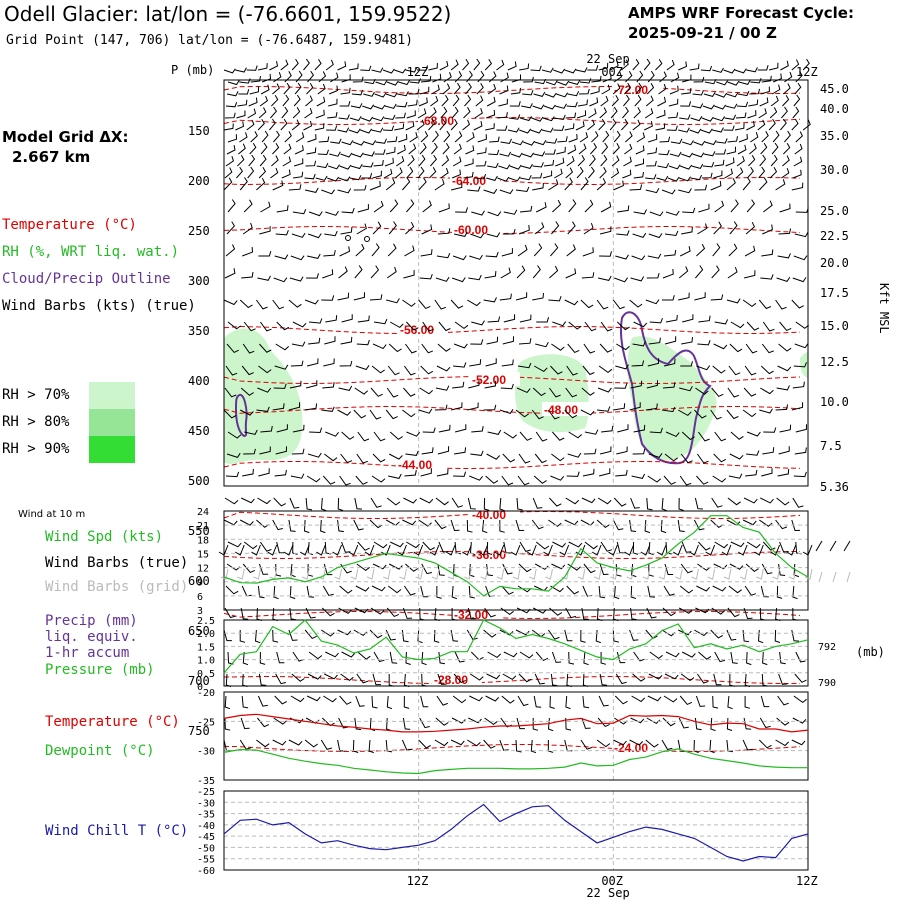 The width and height of the screenshot is (900, 900). What do you see at coordinates (834, 487) in the screenshot?
I see `height-tick: 5.36` at bounding box center [834, 487].